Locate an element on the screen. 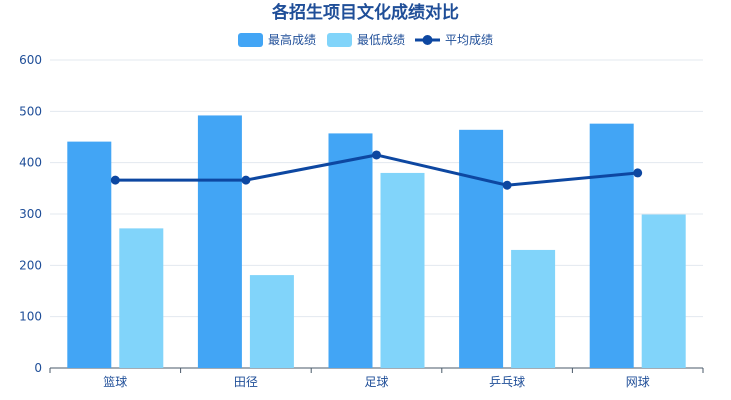  x-axis: 篮球 田径 足球 乒乓球 网球 is located at coordinates (376, 378).